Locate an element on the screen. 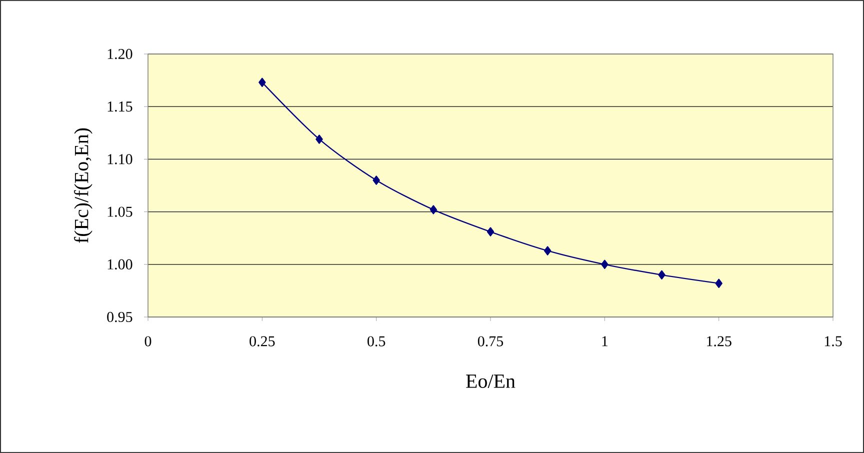 This screenshot has width=864, height=453. y-tick-label: 1.15 is located at coordinates (120, 107).